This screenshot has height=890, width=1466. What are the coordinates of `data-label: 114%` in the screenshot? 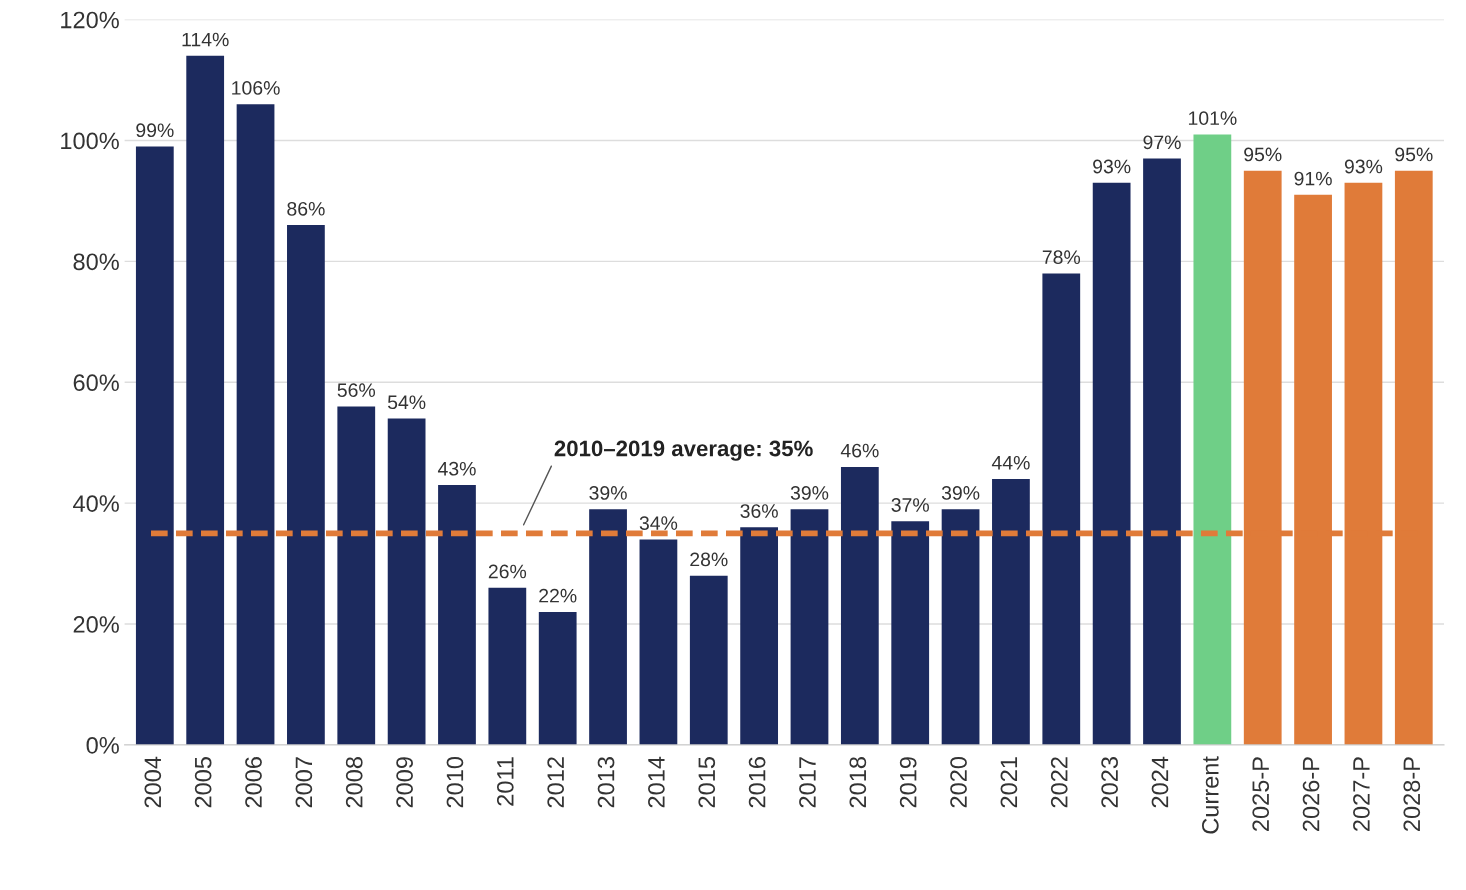 It's located at (205, 39).